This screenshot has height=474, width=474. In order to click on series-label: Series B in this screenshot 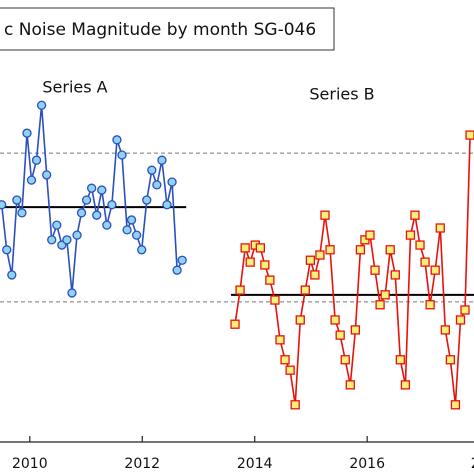, I will do `click(341, 94)`.